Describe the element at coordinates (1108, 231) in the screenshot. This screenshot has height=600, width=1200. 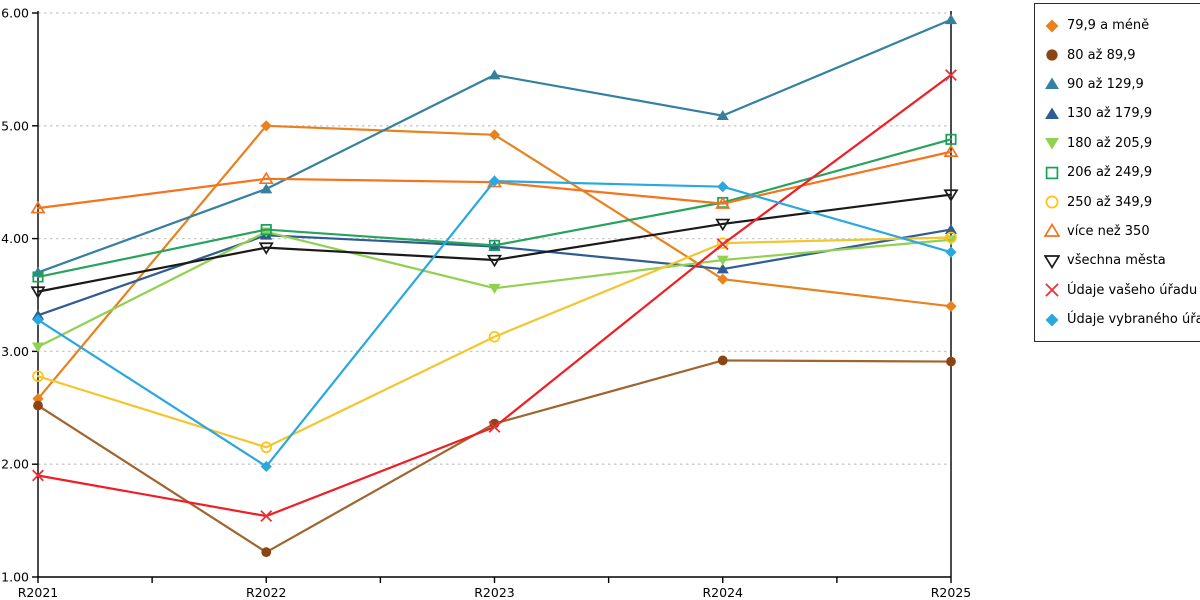
I see `legend-item-label: více než 350` at that location.